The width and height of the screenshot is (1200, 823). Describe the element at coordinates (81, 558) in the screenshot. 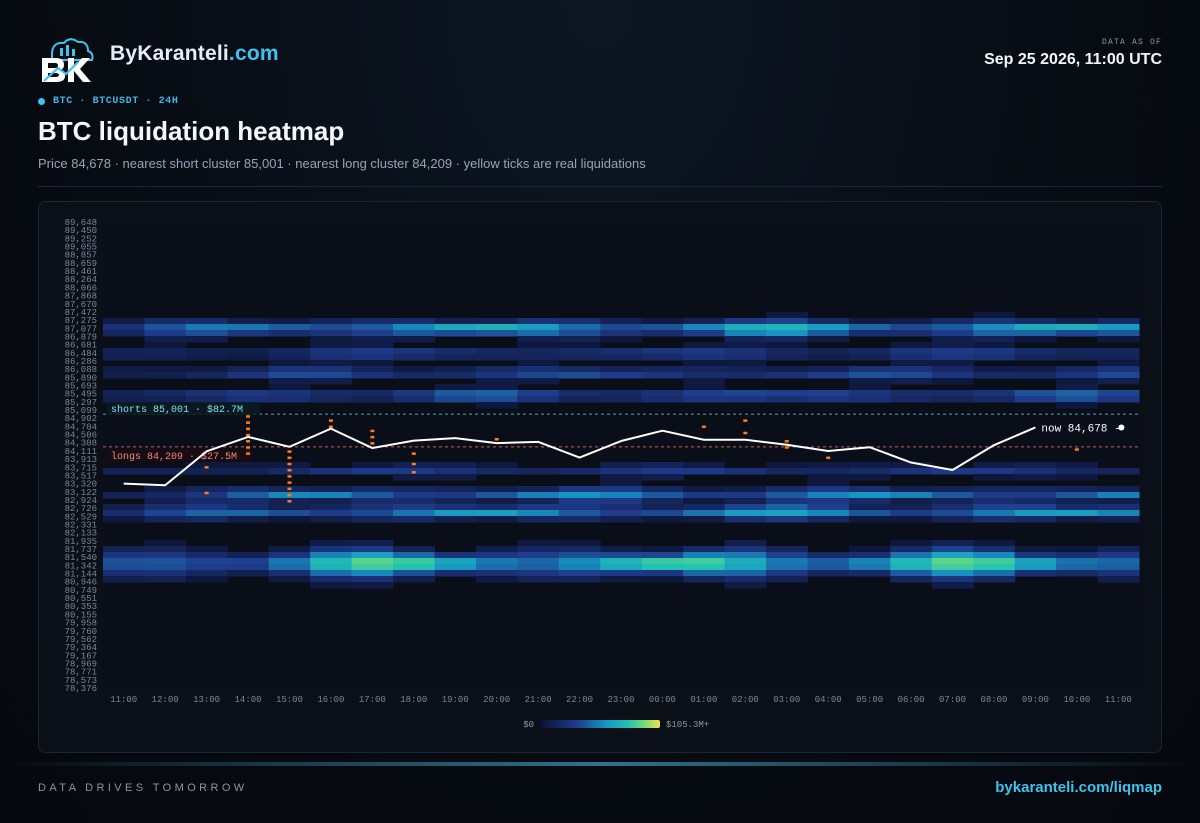

I see `y-tick-label: 81,540` at that location.